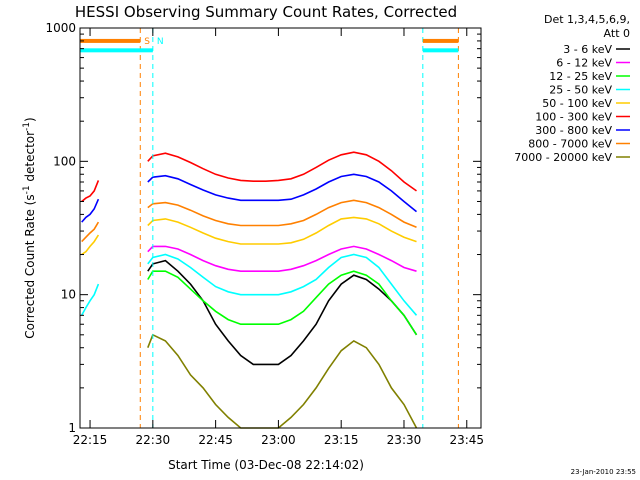  What do you see at coordinates (580, 90) in the screenshot?
I see `legend-item-label-3: 25 - 50 keV` at bounding box center [580, 90].